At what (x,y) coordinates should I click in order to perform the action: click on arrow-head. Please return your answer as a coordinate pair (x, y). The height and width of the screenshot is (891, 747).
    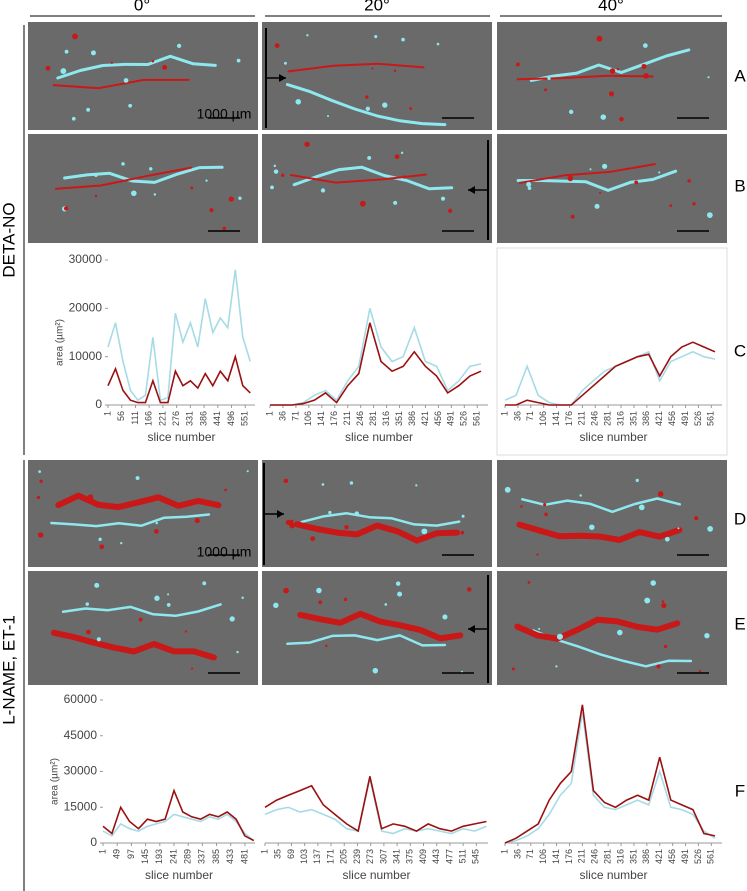
    Looking at the image, I should click on (280, 514).